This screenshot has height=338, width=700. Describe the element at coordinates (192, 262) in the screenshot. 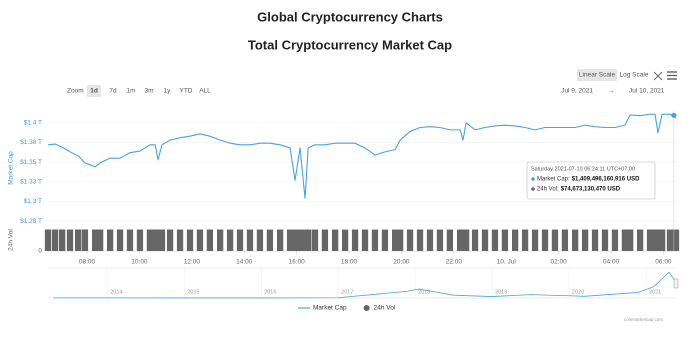

I see `x-tick-label: 12:00` at that location.